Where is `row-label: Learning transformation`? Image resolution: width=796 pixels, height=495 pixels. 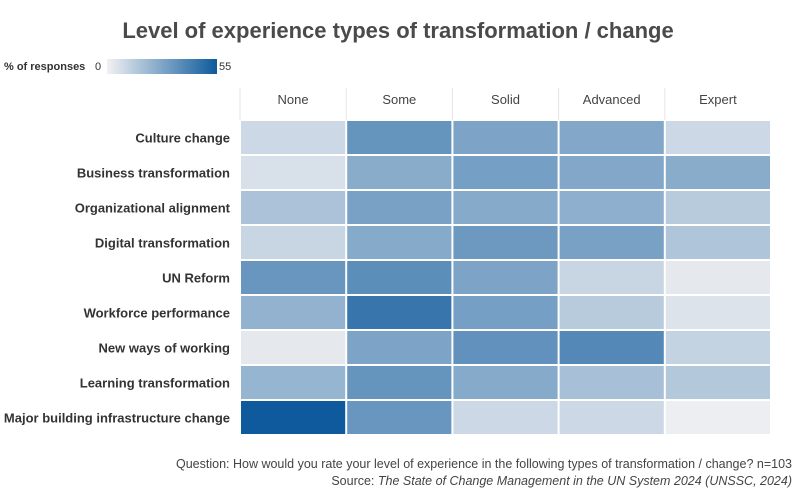
row-label: Learning transformation is located at coordinates (155, 383).